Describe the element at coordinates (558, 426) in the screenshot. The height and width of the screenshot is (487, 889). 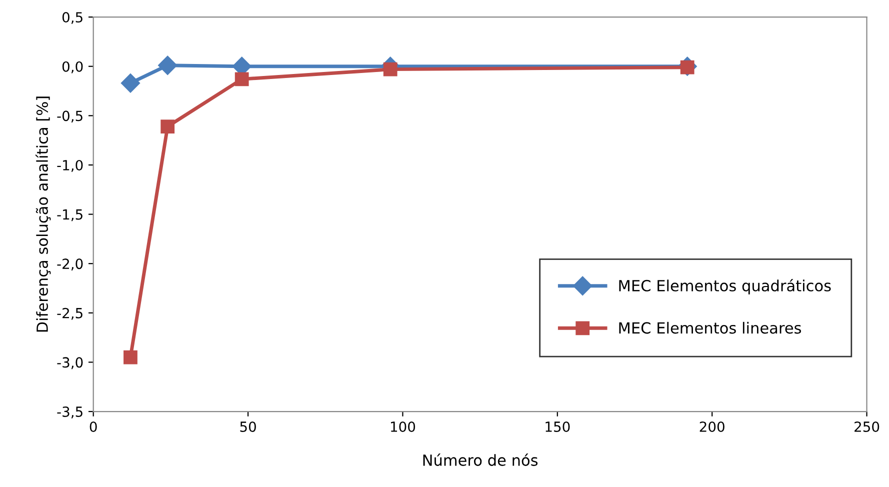
I see `x-tick-label: 150` at that location.